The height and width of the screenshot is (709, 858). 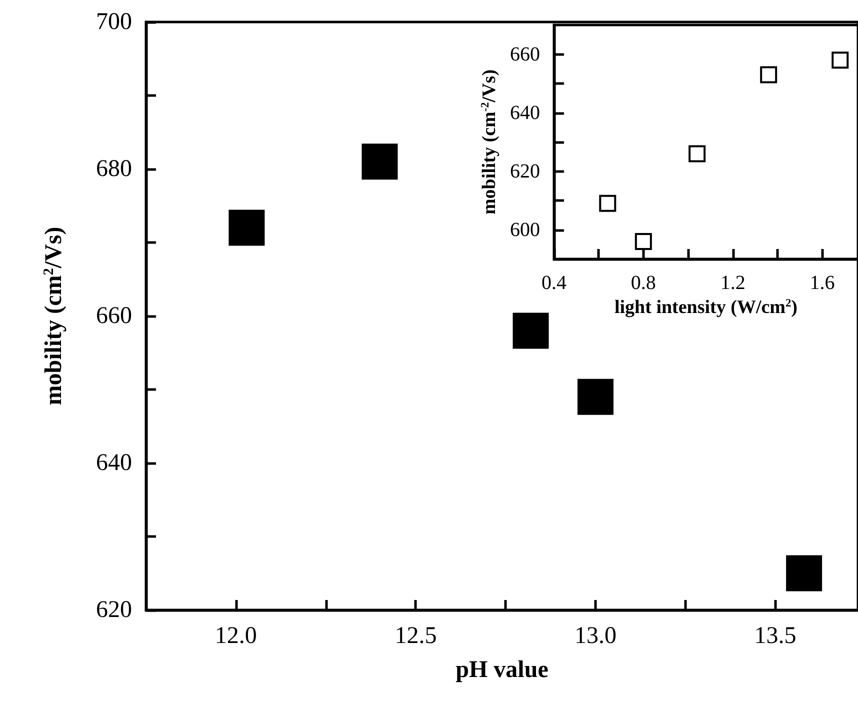 What do you see at coordinates (733, 283) in the screenshot?
I see `x-tick-label: 1.2` at bounding box center [733, 283].